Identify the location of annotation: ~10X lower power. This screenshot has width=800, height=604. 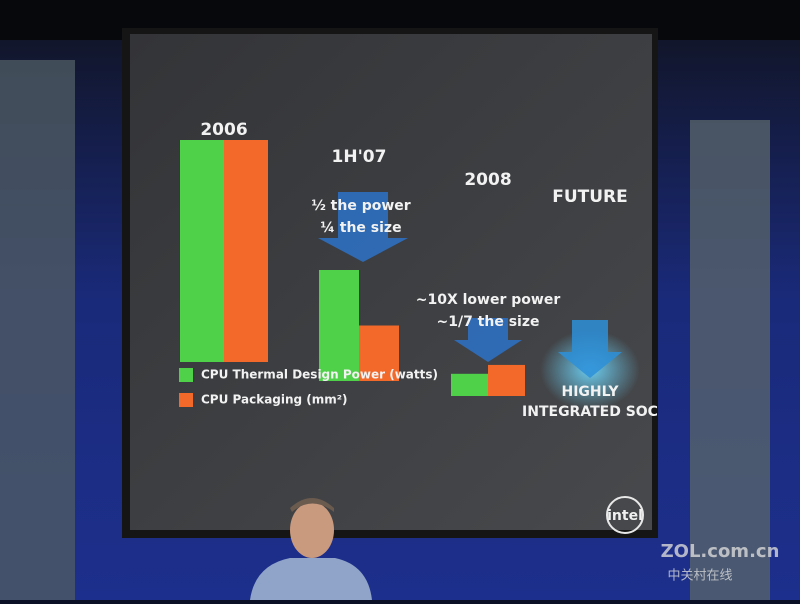
(488, 300).